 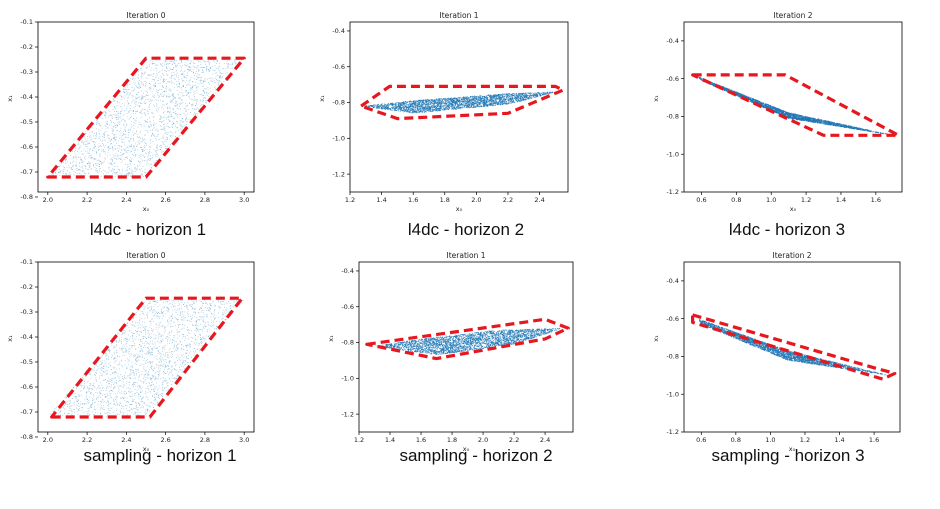 What do you see at coordinates (244, 200) in the screenshot?
I see `x-tick-label: 3.0` at bounding box center [244, 200].